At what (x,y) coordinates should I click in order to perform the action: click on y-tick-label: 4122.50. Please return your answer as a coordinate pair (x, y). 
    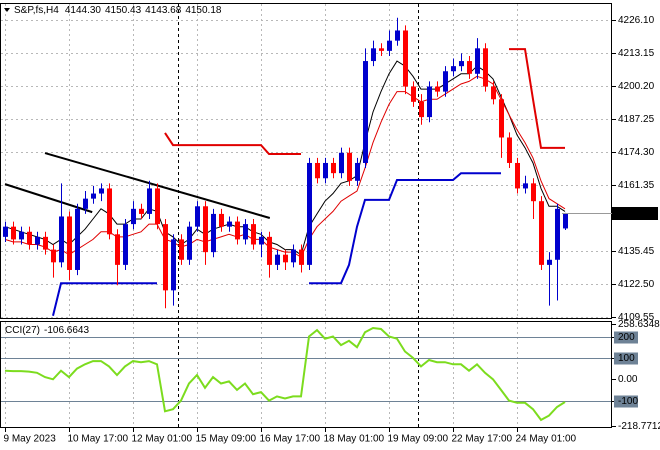
    Looking at the image, I should click on (636, 284).